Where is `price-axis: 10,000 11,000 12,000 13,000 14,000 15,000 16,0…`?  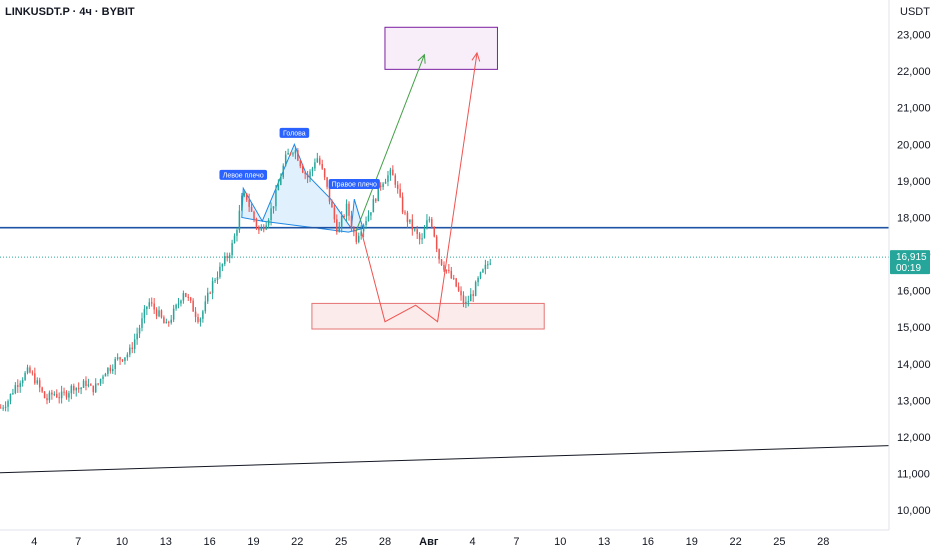 price-axis: 10,000 11,000 12,000 13,000 14,000 15,000 16,0… is located at coordinates (914, 273).